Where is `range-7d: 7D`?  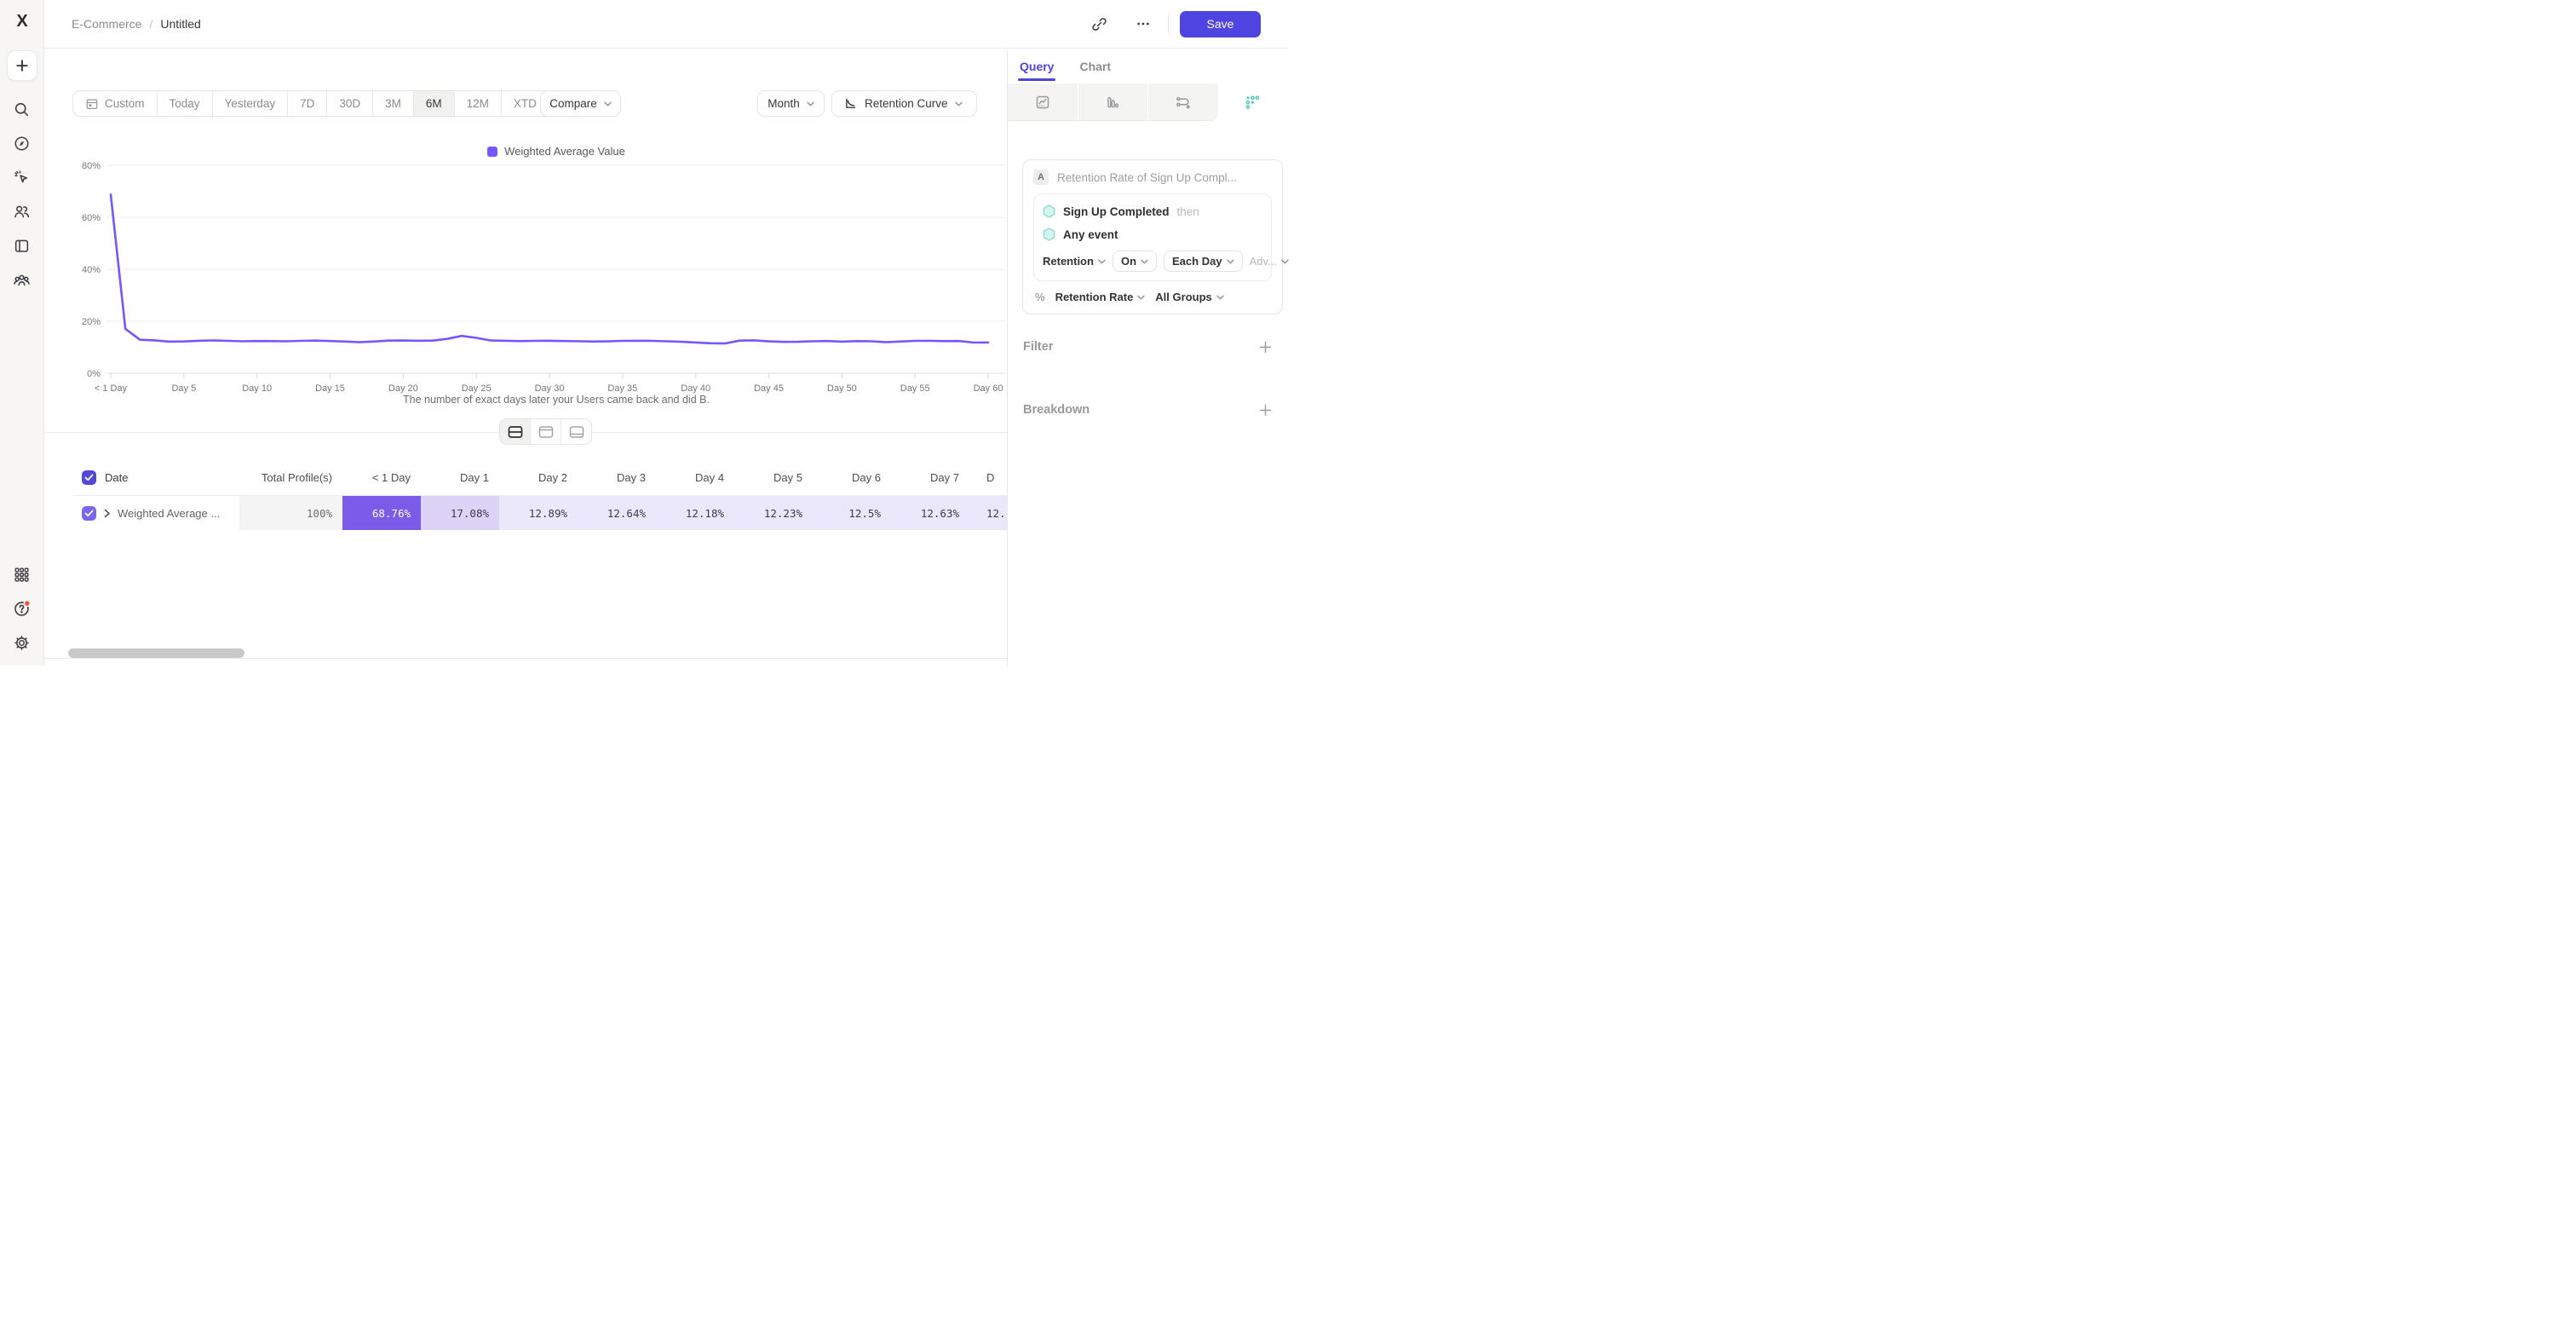 range-7d: 7D is located at coordinates (308, 104).